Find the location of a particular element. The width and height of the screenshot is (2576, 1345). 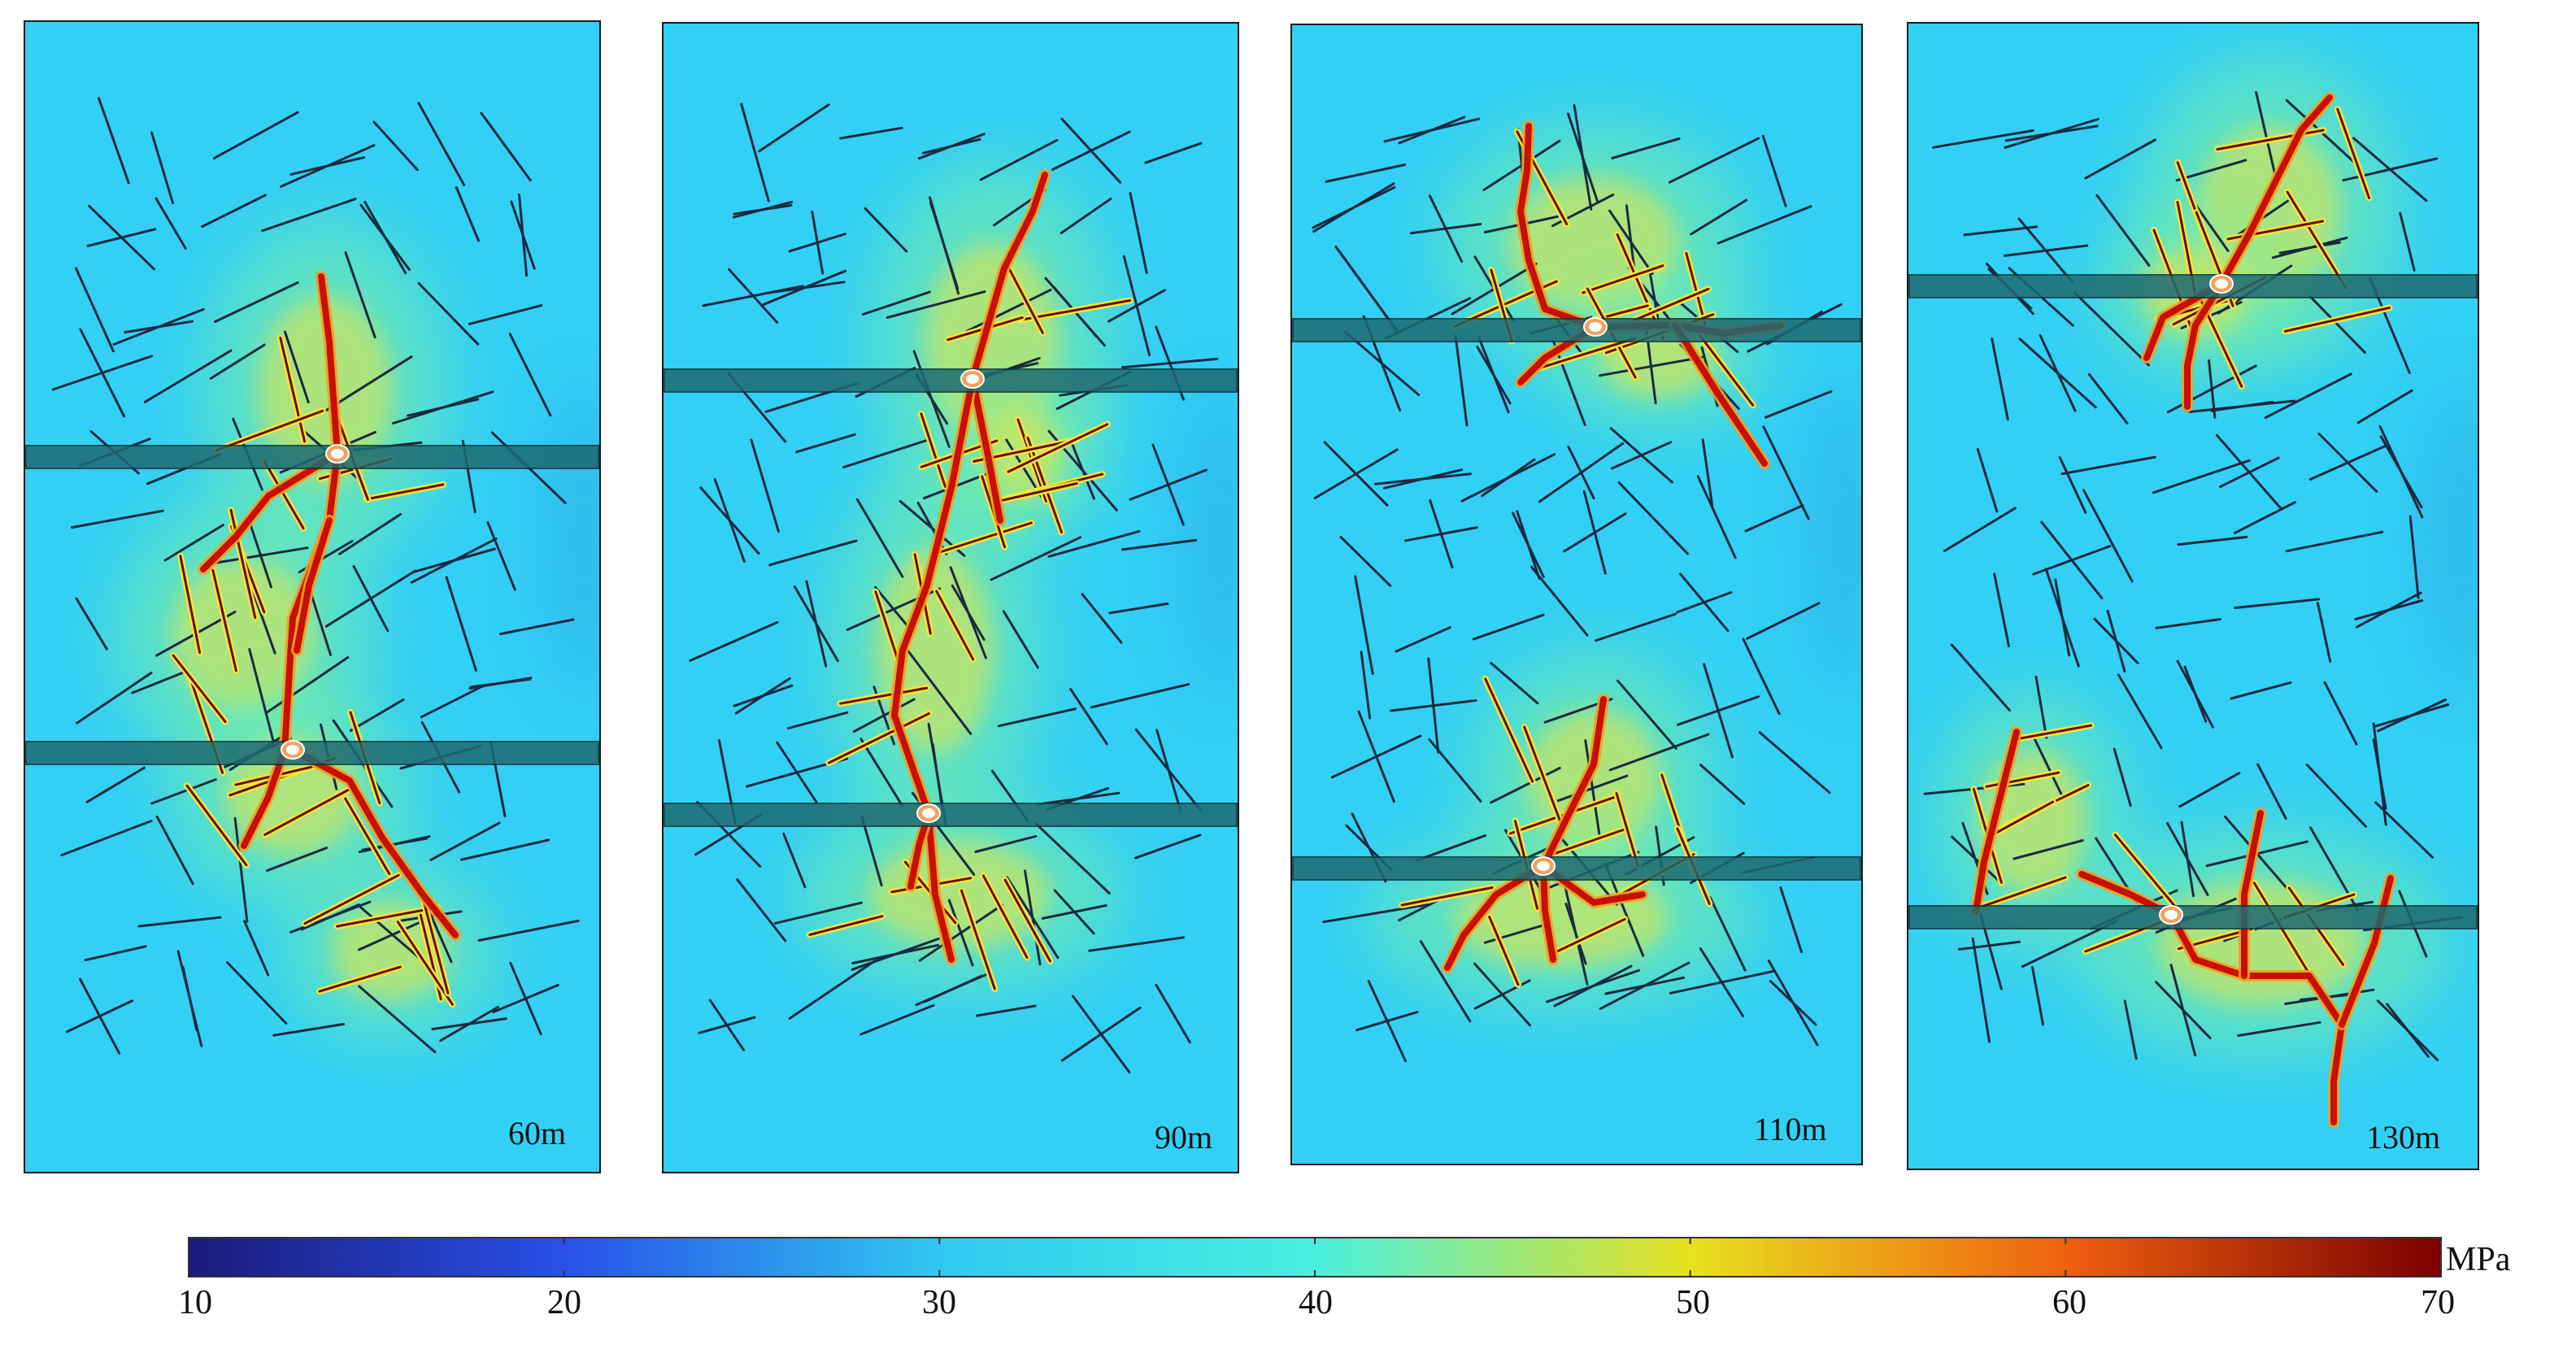

colorbar-tick-30: 30 is located at coordinates (939, 1302).